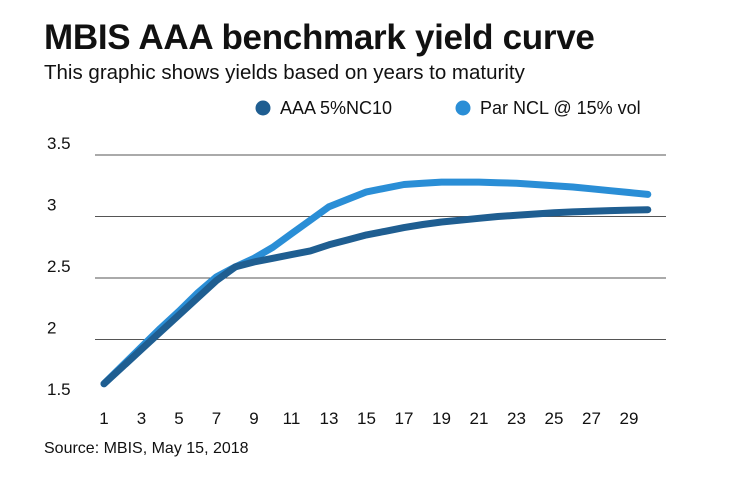 The image size is (740, 482). What do you see at coordinates (591, 418) in the screenshot?
I see `x-tick-label: 27` at bounding box center [591, 418].